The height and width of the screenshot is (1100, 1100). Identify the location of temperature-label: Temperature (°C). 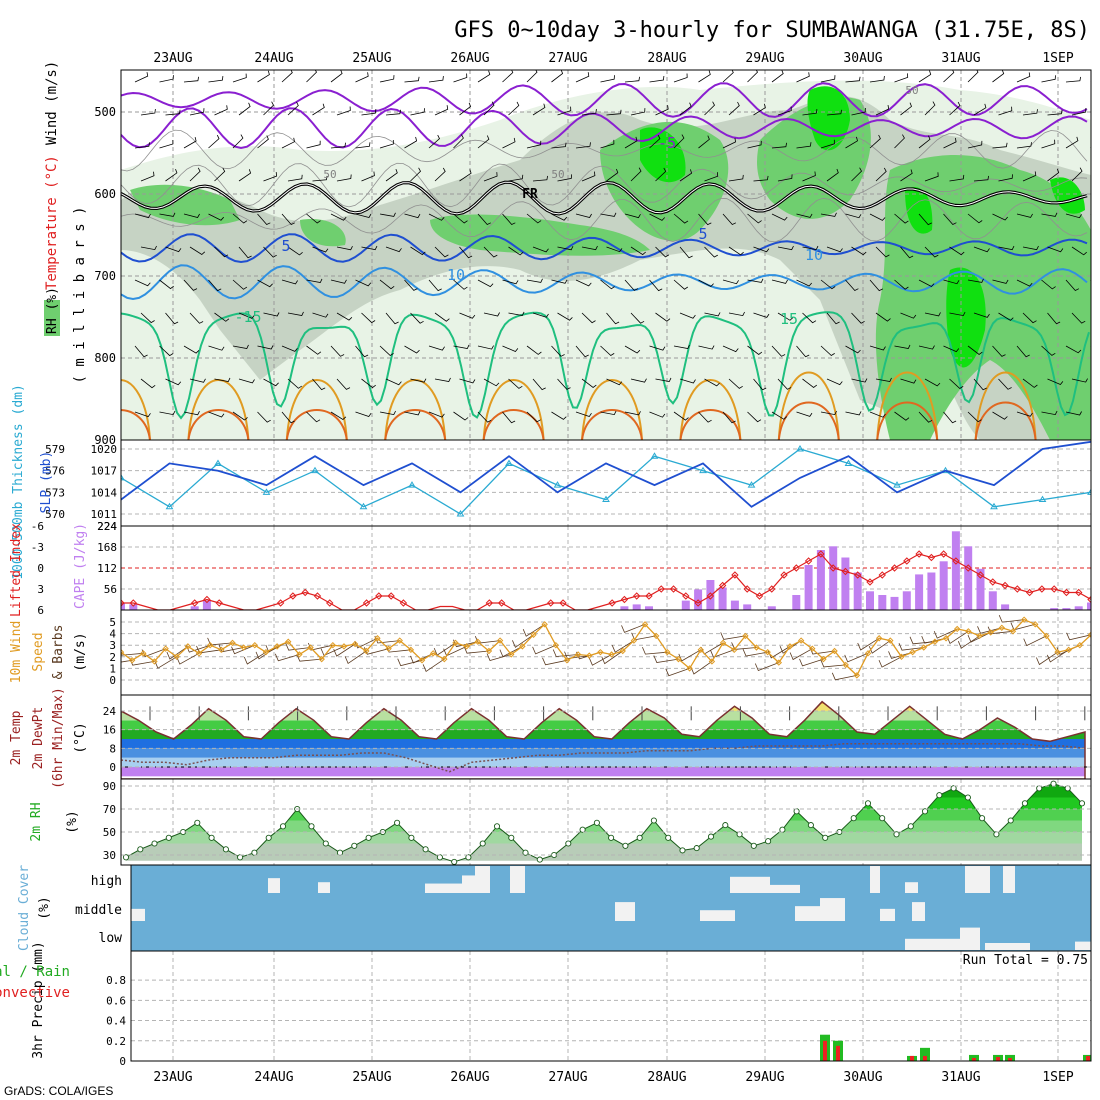
(52, 222).